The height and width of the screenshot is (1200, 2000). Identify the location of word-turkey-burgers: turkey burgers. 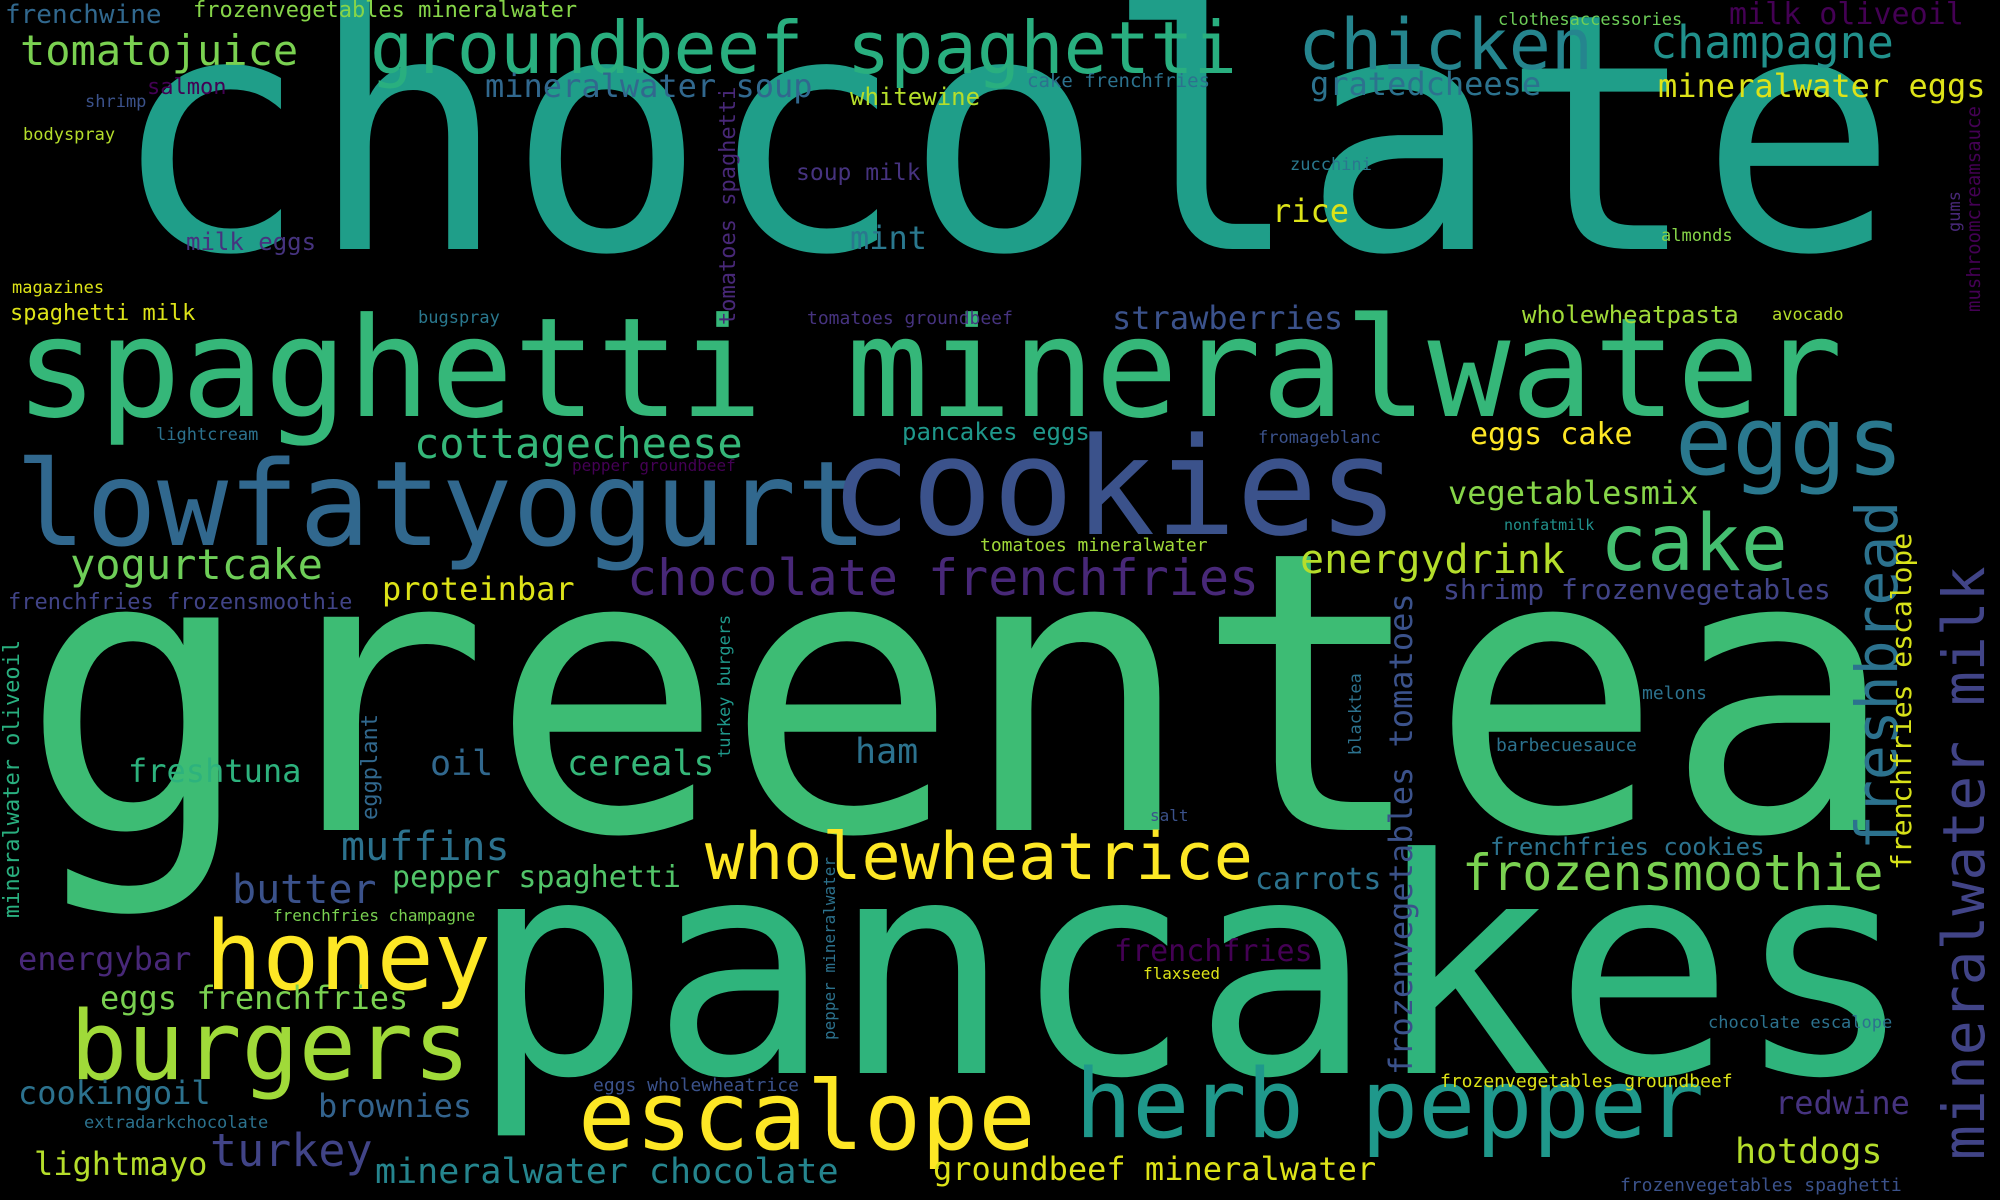
(725, 686).